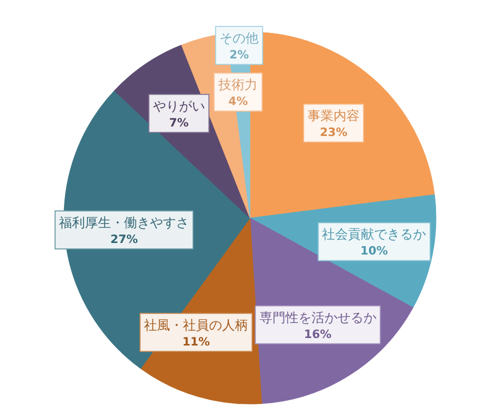 This screenshot has height=420, width=500. What do you see at coordinates (239, 54) in the screenshot?
I see `data-label: 2%` at bounding box center [239, 54].